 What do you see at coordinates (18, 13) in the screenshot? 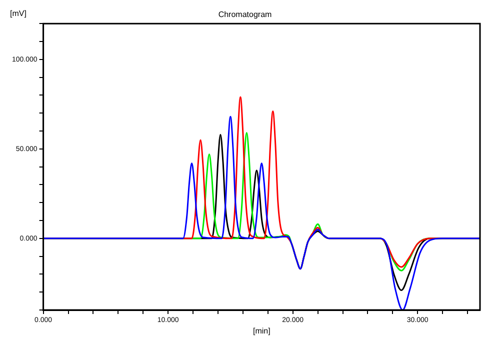
I see `y-axis-title: [mV]` at bounding box center [18, 13].